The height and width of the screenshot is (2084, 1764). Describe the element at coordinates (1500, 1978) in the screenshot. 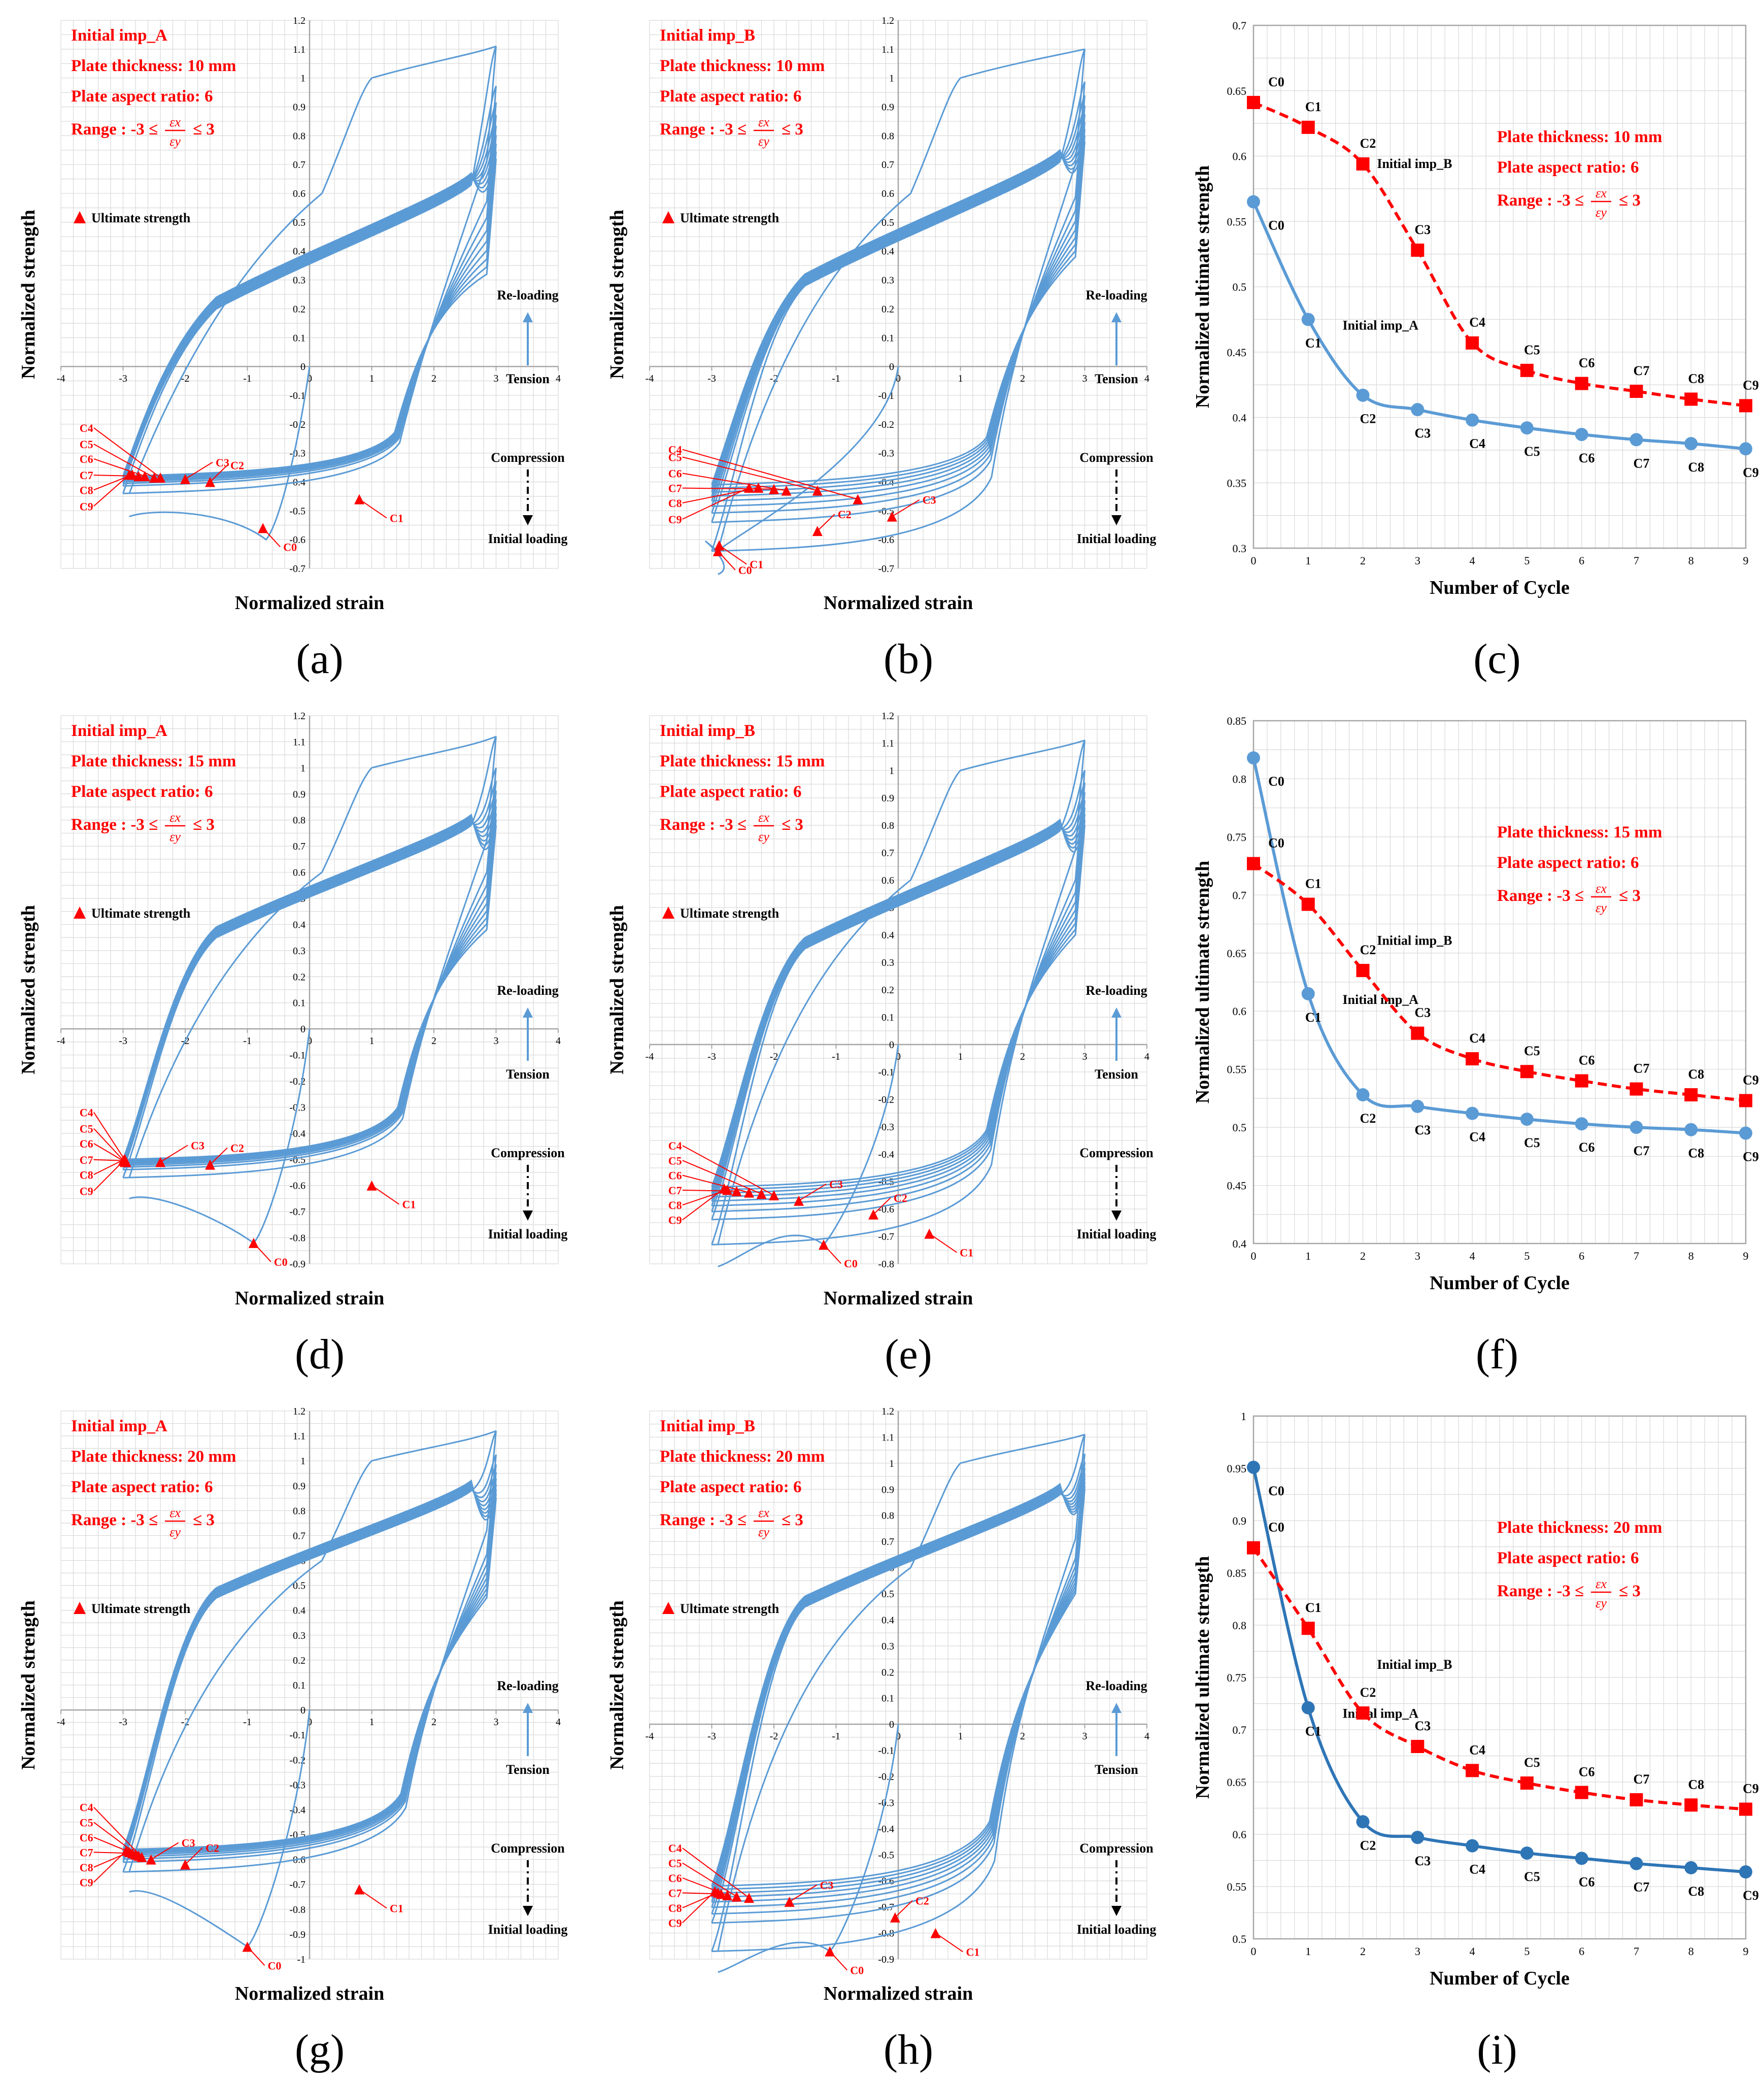

I see `x-axis-label: Number of Cycle` at that location.